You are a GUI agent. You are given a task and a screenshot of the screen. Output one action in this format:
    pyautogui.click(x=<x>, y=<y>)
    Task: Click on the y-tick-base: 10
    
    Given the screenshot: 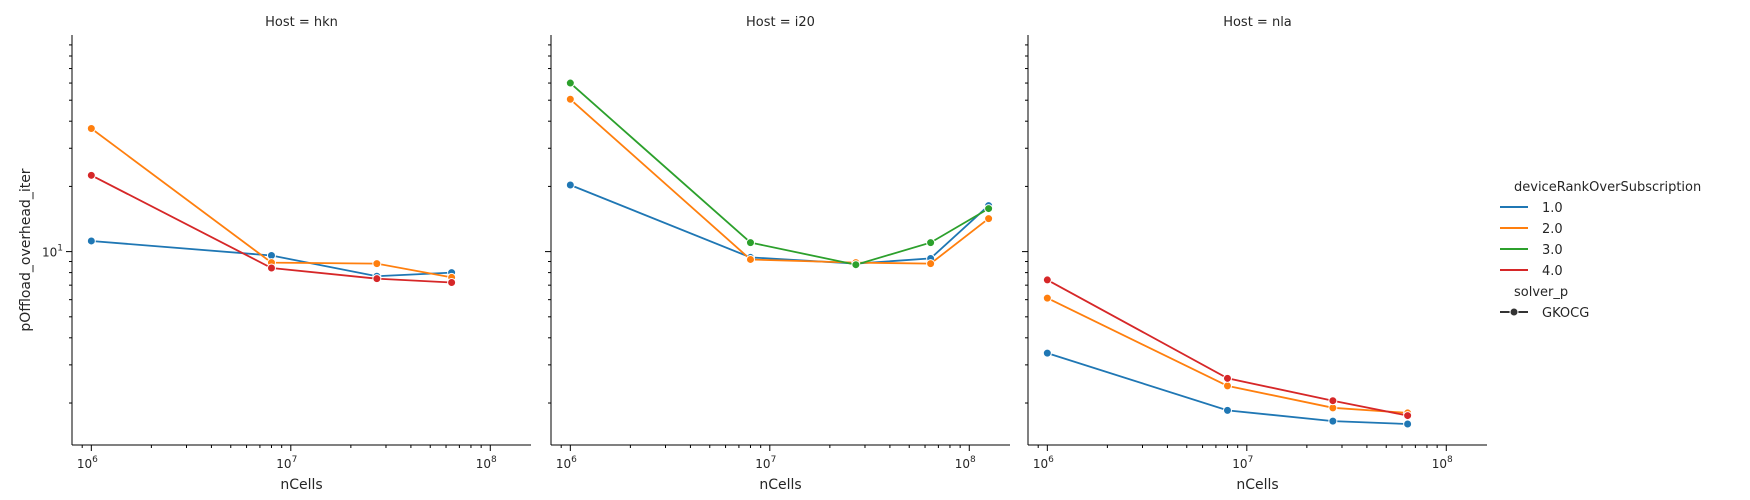 What is the action you would take?
    pyautogui.click(x=49, y=253)
    